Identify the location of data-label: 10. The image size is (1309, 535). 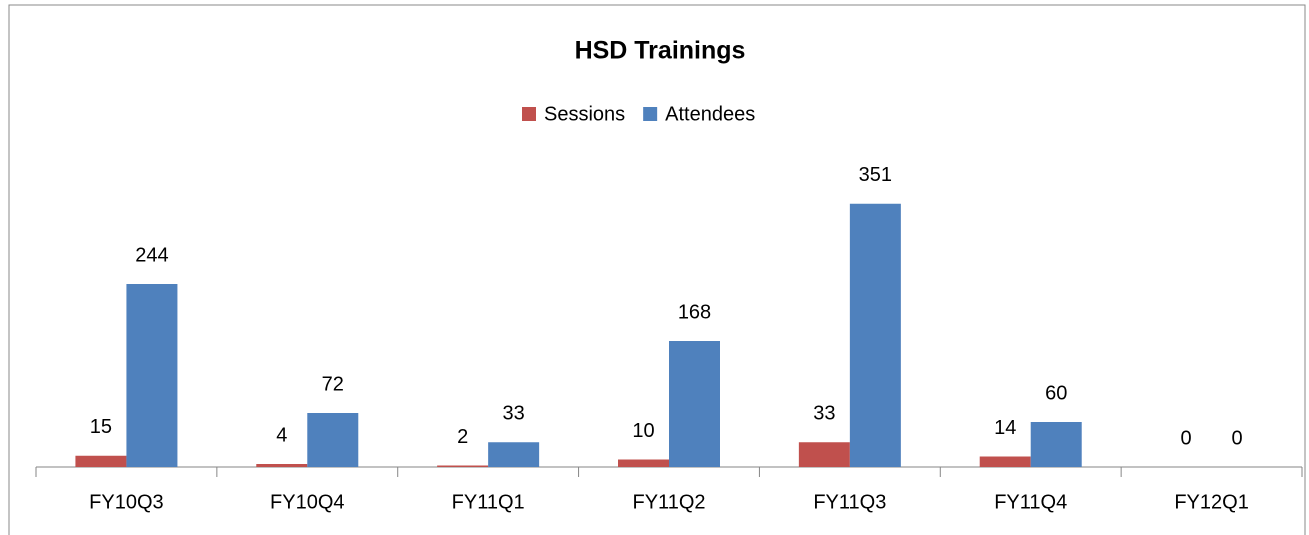
(643, 431).